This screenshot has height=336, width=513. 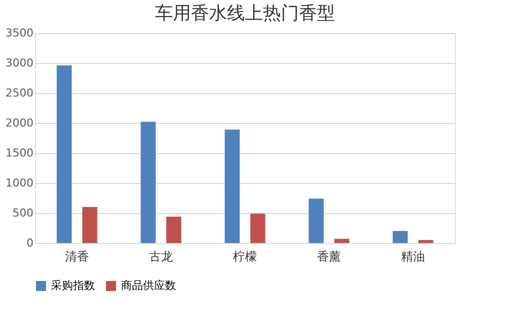 What do you see at coordinates (73, 285) in the screenshot?
I see `legend-label: 采购指数` at bounding box center [73, 285].